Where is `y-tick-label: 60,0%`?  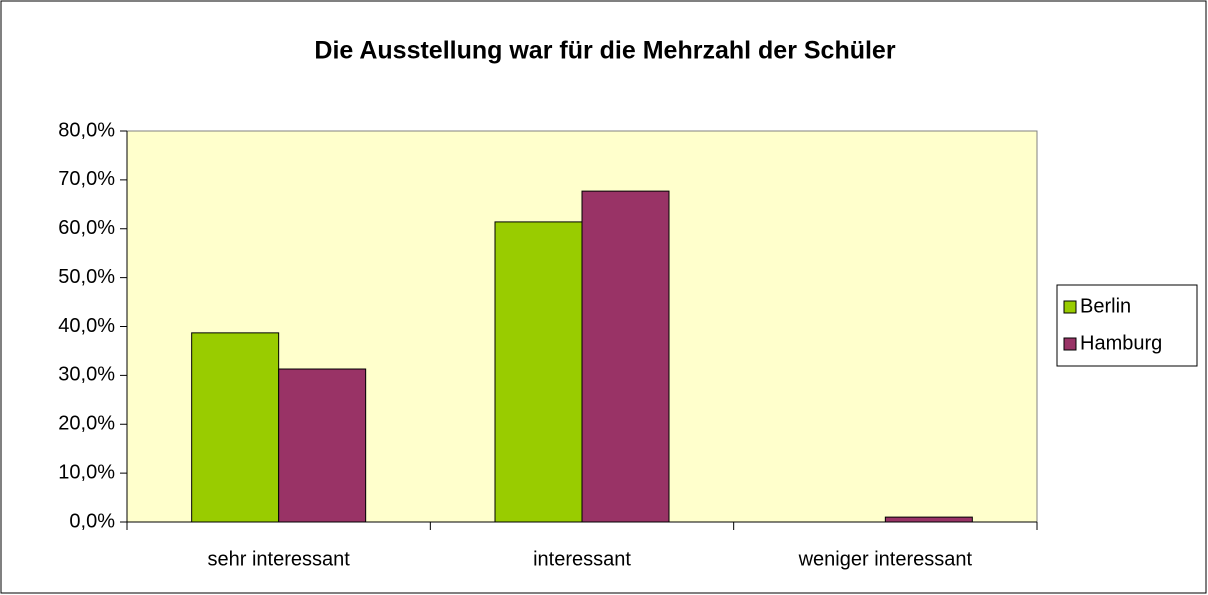 y-tick-label: 60,0% is located at coordinates (86, 228).